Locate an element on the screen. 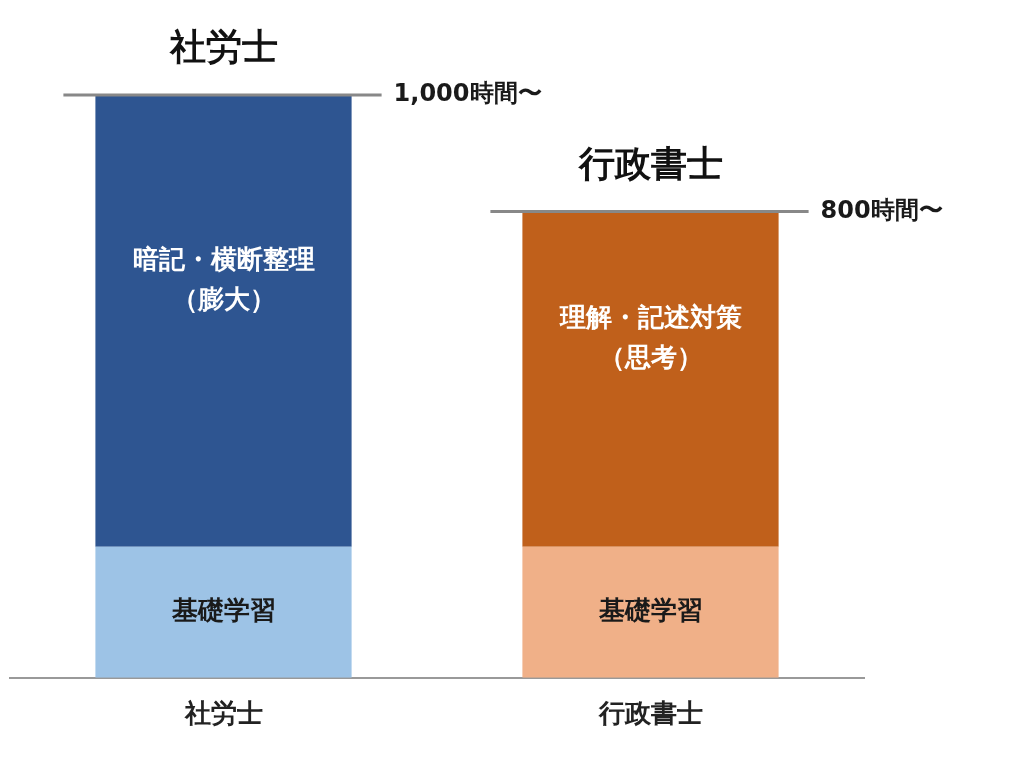 The width and height of the screenshot is (1024, 765). total-label: 1,000時間〜 is located at coordinates (467, 93).